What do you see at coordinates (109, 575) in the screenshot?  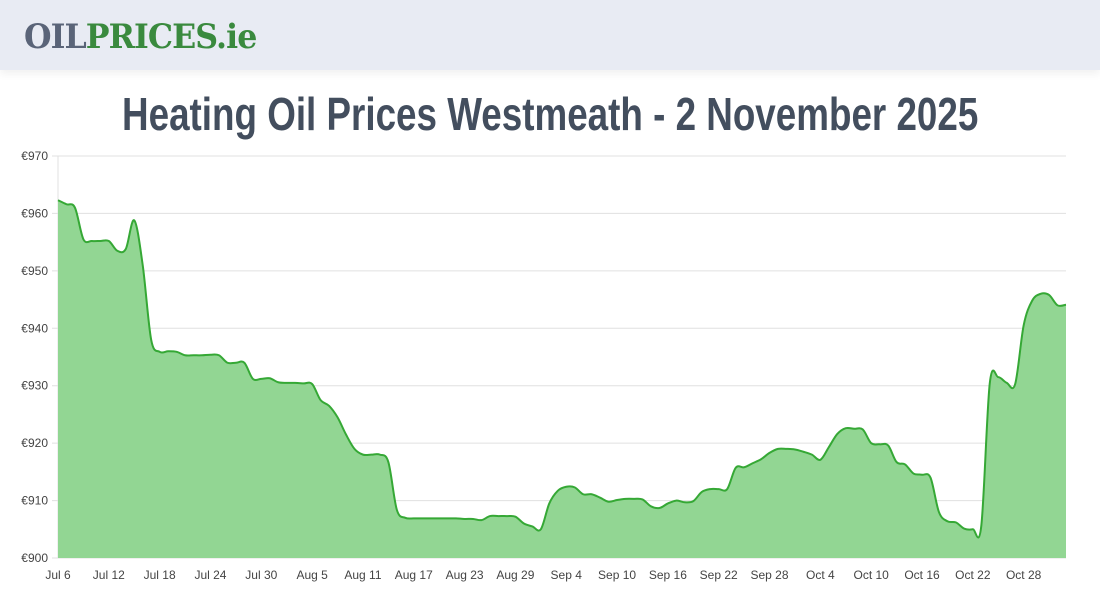 I see `x-tick-label: Jul 12` at bounding box center [109, 575].